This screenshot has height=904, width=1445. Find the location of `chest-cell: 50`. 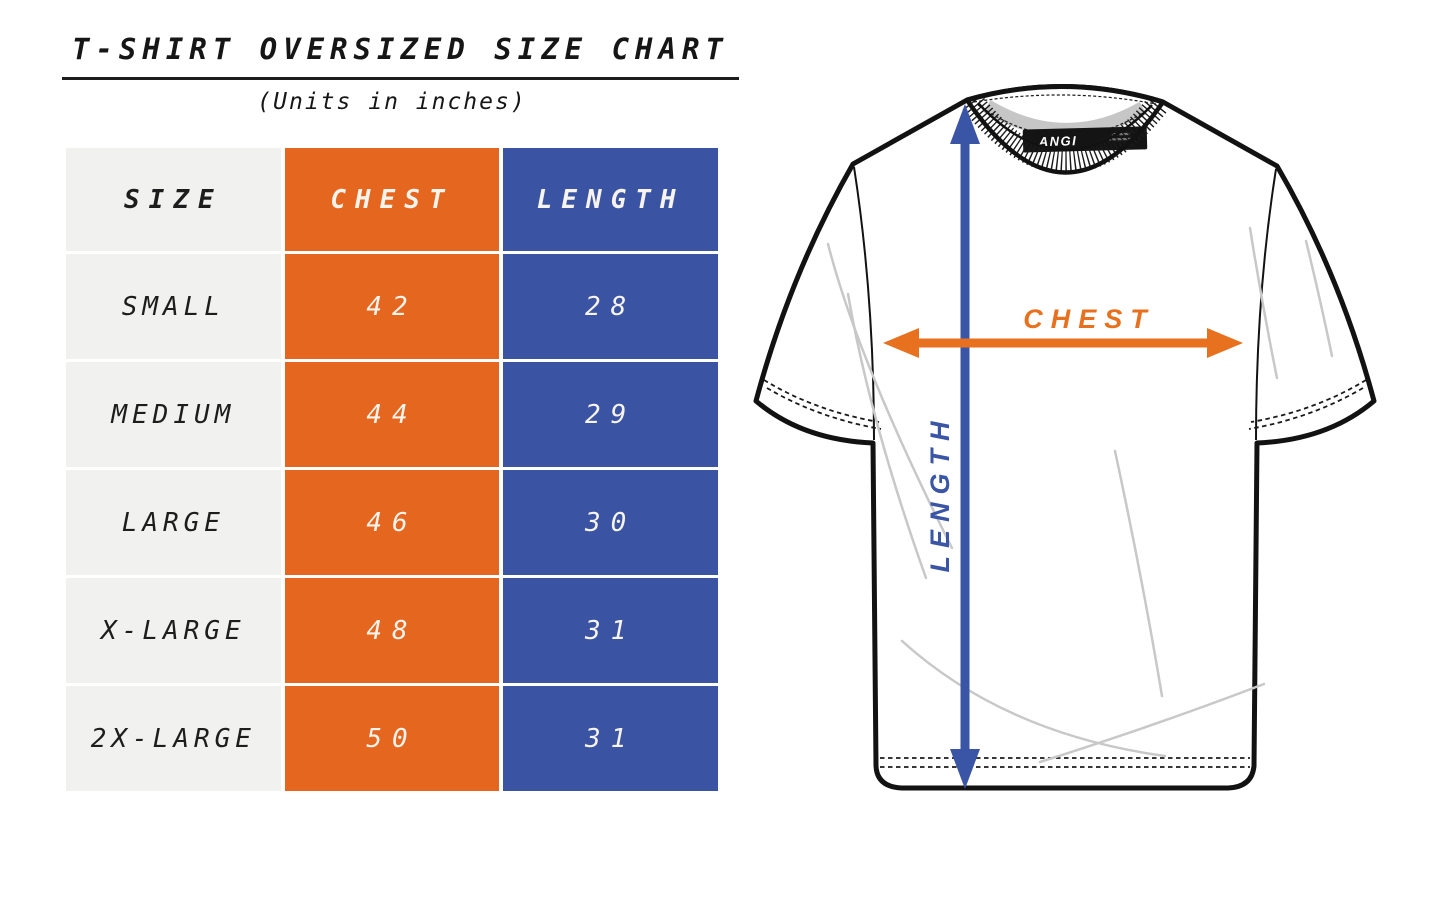

chest-cell: 50 is located at coordinates (392, 738).